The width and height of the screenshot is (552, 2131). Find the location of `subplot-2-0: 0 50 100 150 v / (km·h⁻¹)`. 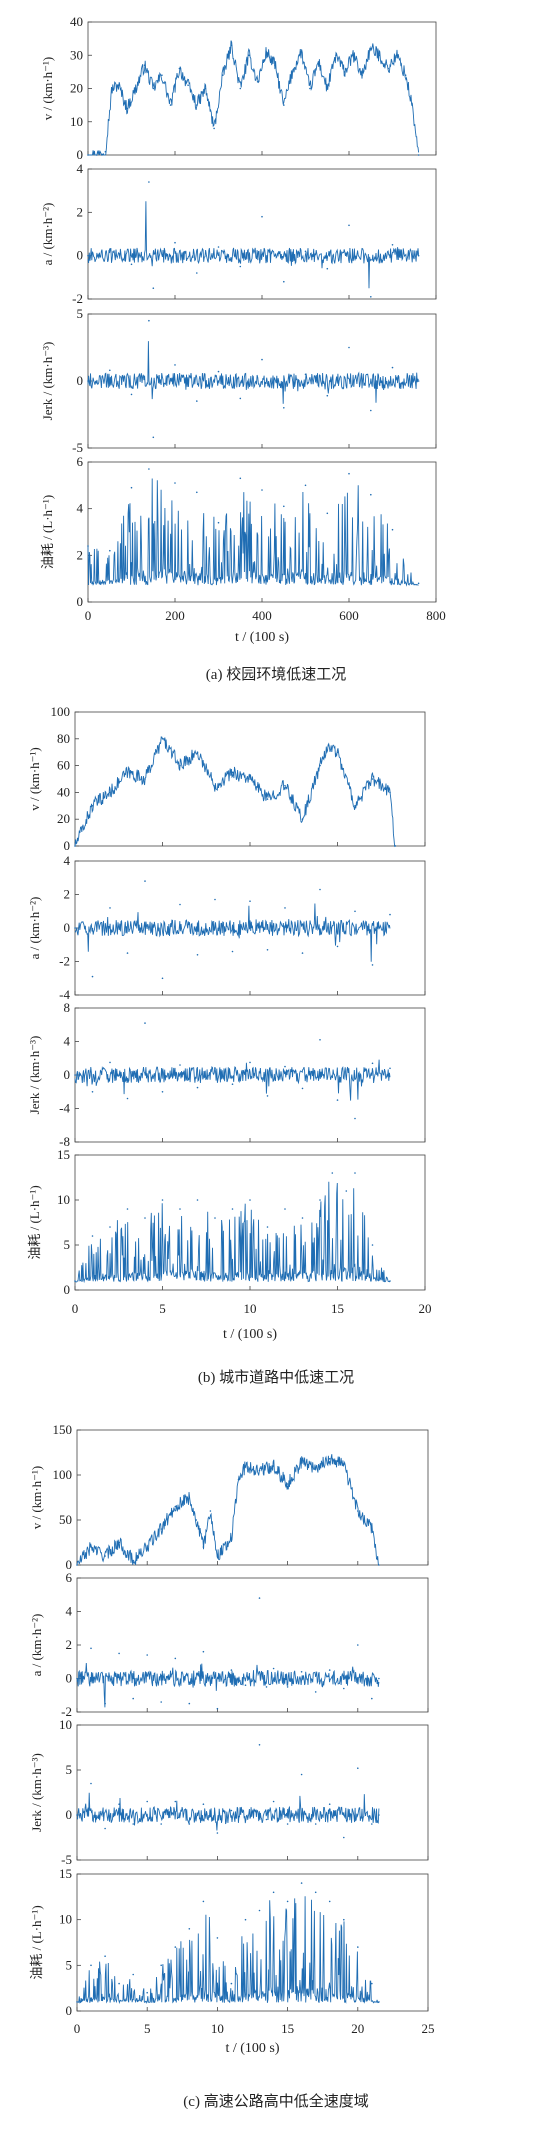

subplot-2-0: 0 50 100 150 v / (km·h⁻¹) is located at coordinates (229, 1497).